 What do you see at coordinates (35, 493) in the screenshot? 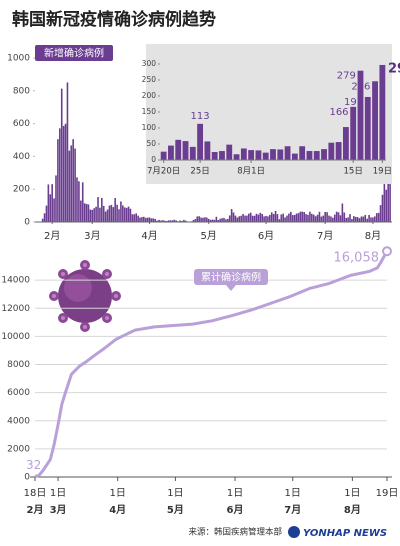
I see `x-tick-label: 18日` at bounding box center [35, 493].